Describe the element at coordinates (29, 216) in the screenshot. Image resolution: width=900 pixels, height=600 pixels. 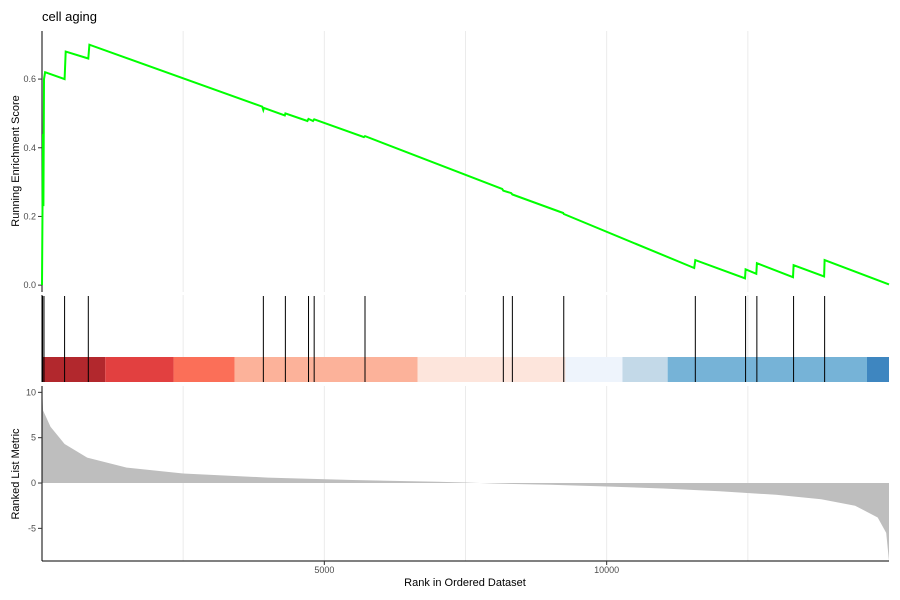
I see `es-y-tick-label: 0.2` at that location.